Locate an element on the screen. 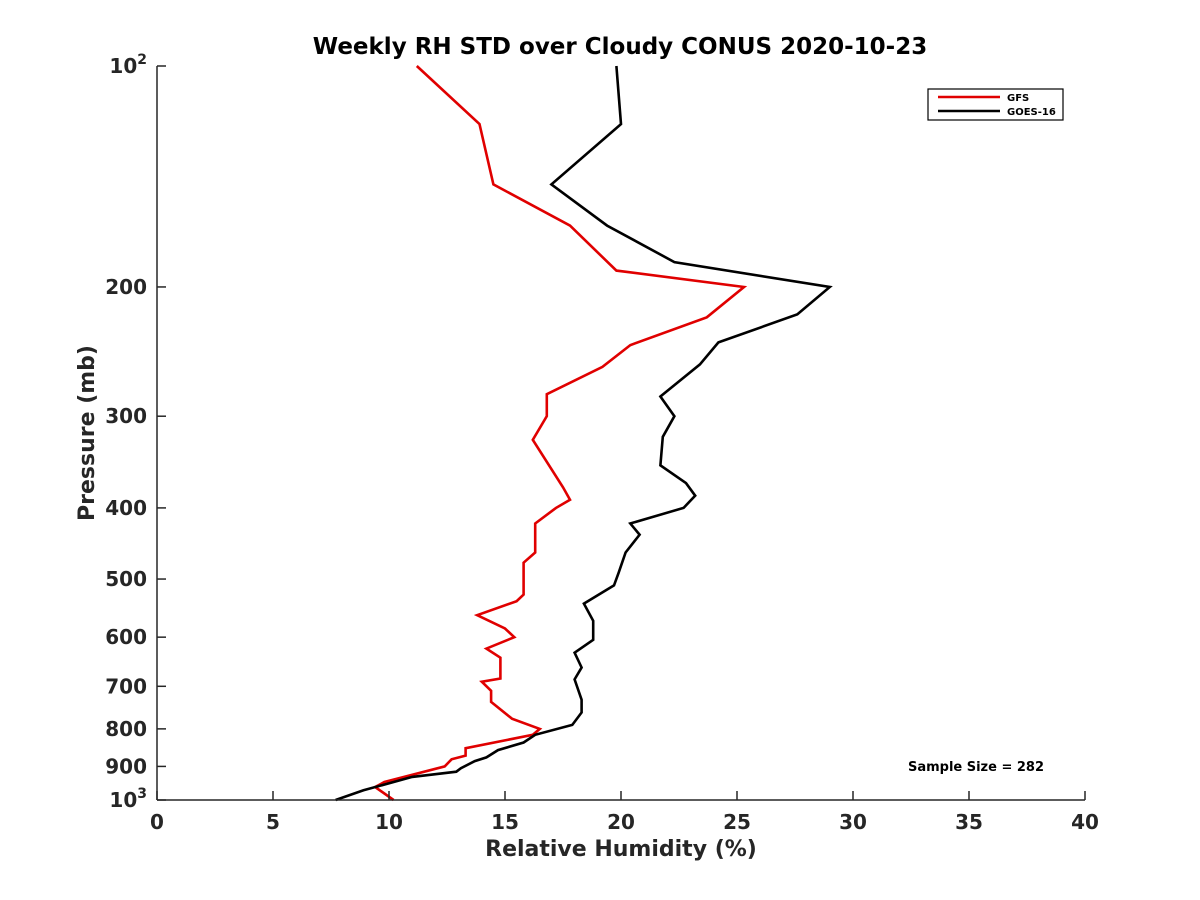  x-axis-label: Relative Humidity (%) is located at coordinates (621, 849).